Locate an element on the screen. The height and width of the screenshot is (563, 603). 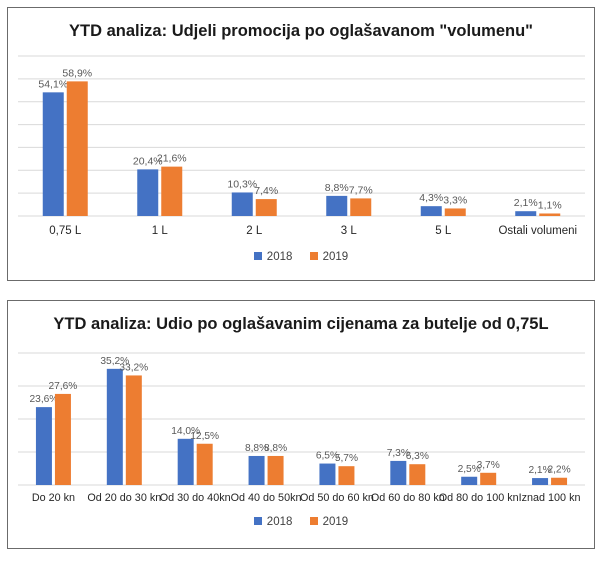
data-label-2018: 10,3% is located at coordinates (242, 184).